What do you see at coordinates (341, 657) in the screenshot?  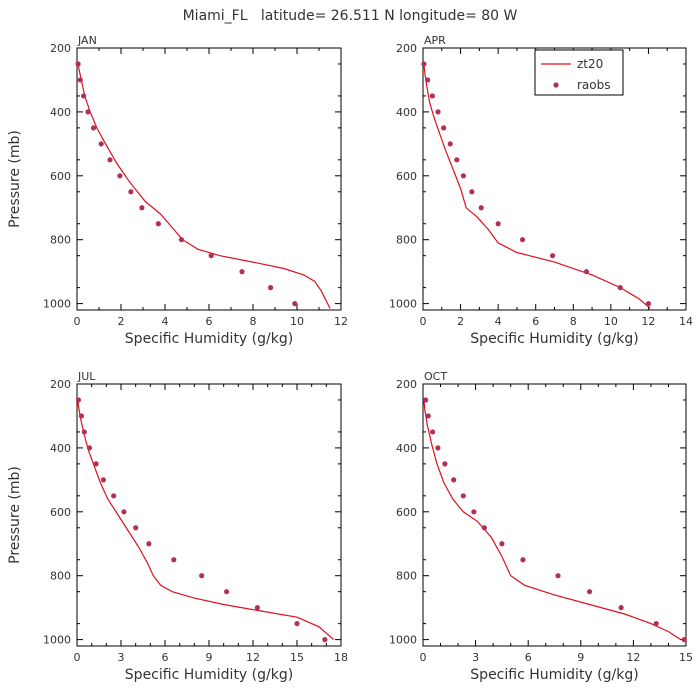 I see `x-tick-label: 18` at bounding box center [341, 657].